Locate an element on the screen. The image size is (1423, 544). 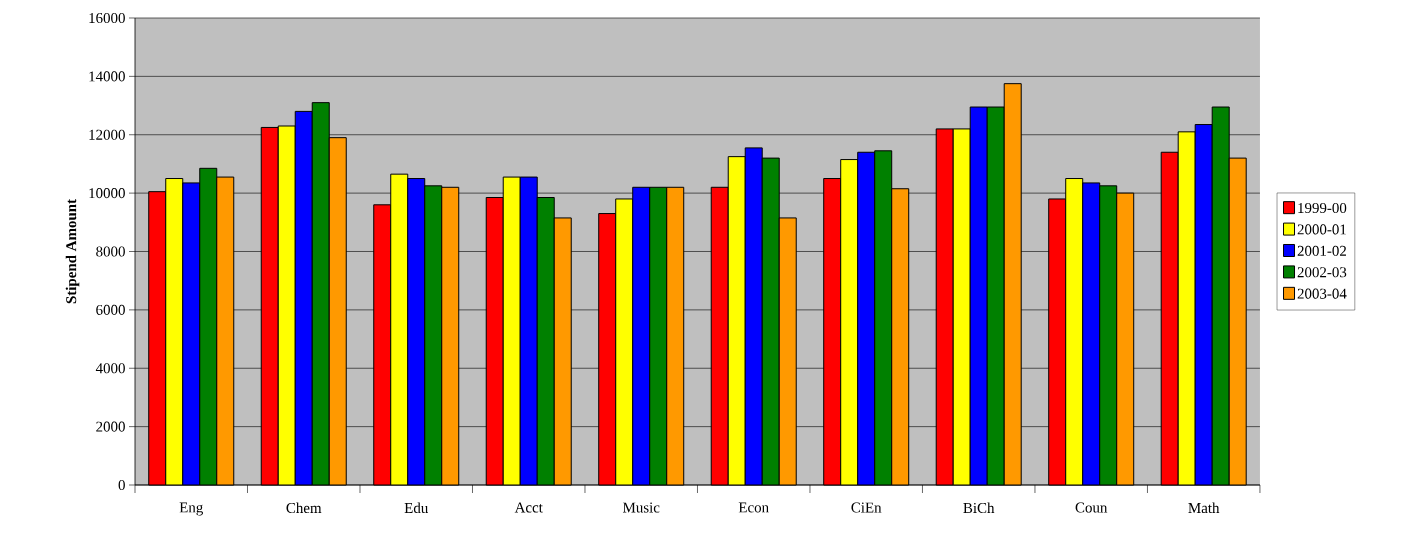
x-tick-label: Chem is located at coordinates (304, 508).